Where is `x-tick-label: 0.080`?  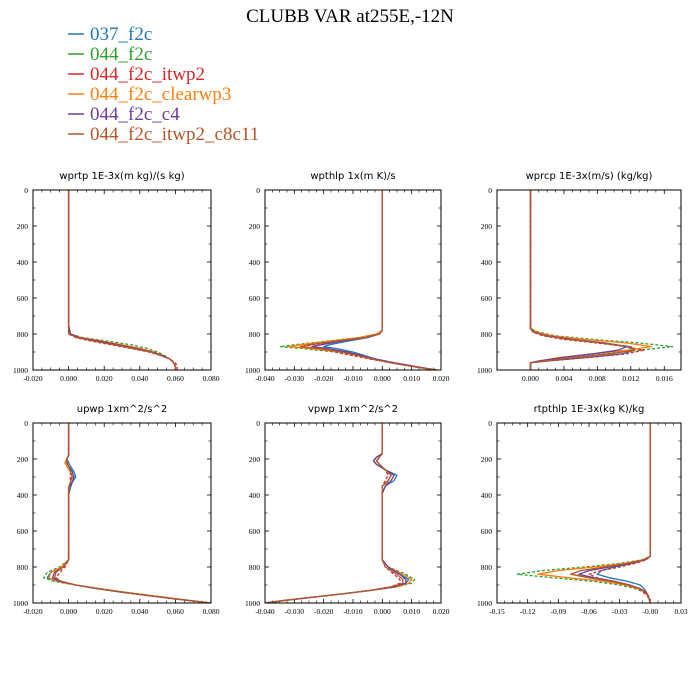 x-tick-label: 0.080 is located at coordinates (211, 611).